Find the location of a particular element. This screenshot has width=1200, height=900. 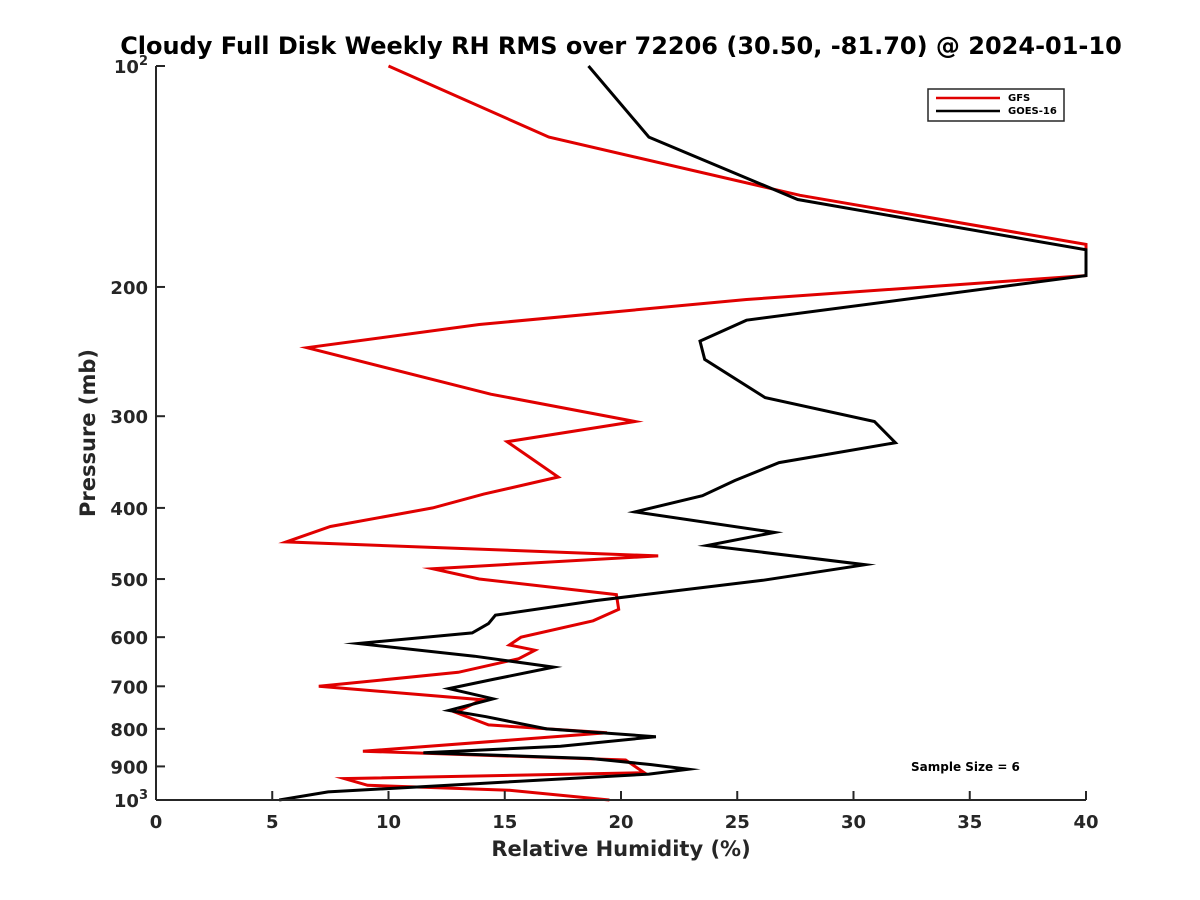

x-tick-label: 35 is located at coordinates (969, 822).